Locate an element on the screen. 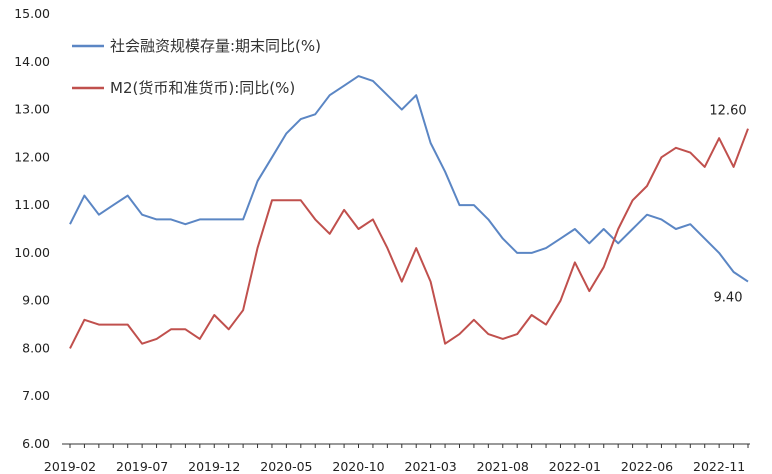  y-tick-label: 12.00 is located at coordinates (32, 156).